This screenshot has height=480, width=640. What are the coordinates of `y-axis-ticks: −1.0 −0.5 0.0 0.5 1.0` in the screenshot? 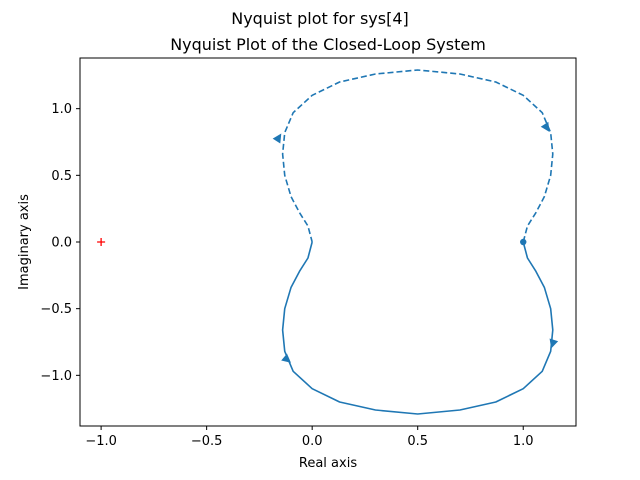 It's located at (60, 243).